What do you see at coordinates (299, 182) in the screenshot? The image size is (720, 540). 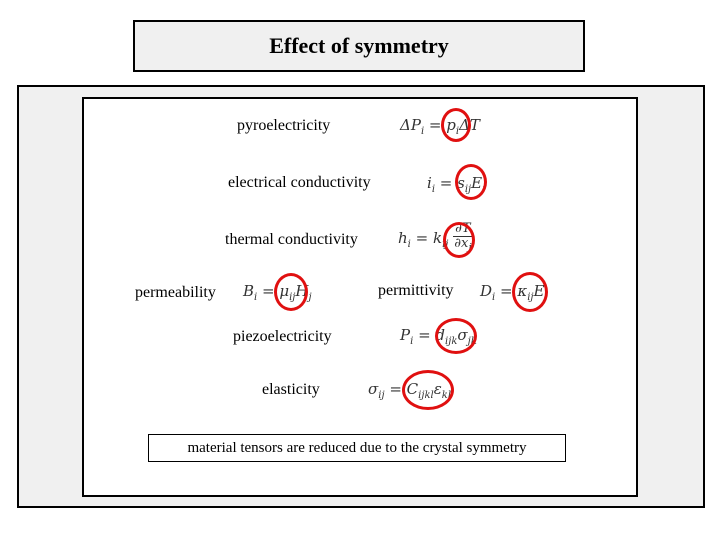 I see `label-electrical-conductivity: electrical conductivity` at bounding box center [299, 182].